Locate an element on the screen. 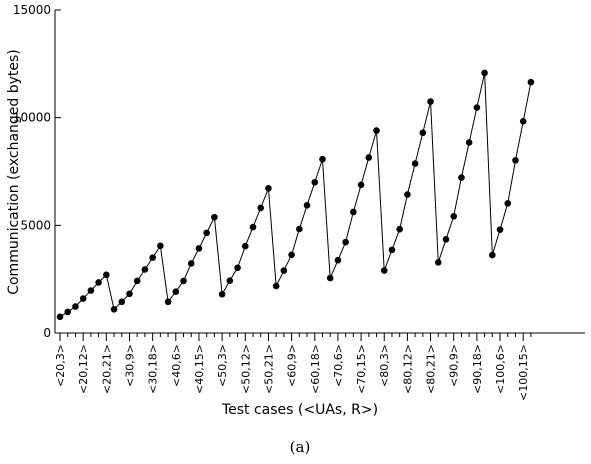 This screenshot has width=591, height=464. y-tick-label: 10000 is located at coordinates (32, 118).